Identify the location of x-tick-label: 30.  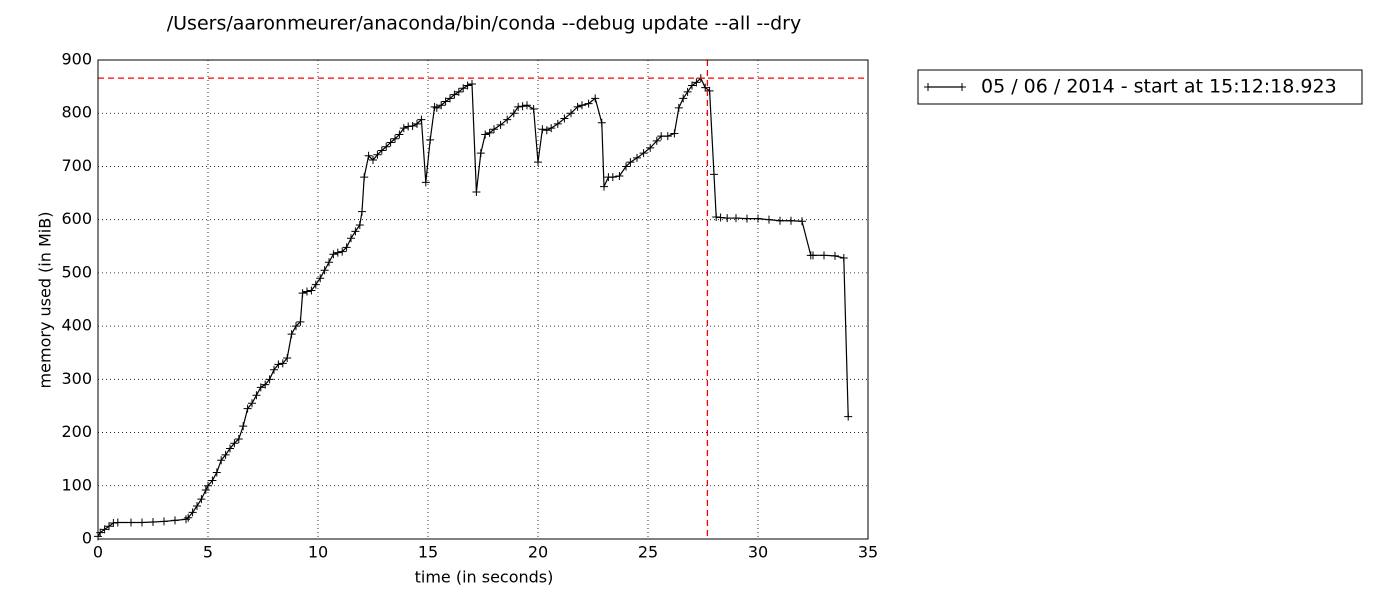
(758, 552).